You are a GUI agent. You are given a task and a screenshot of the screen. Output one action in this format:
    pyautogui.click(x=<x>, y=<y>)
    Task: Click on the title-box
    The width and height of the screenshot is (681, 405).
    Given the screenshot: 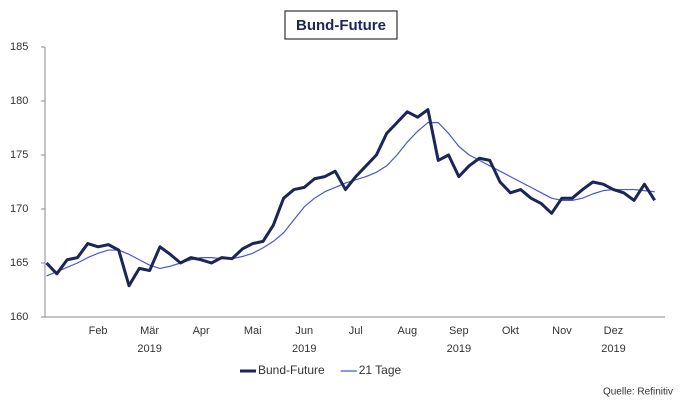 What is the action you would take?
    pyautogui.click(x=341, y=25)
    